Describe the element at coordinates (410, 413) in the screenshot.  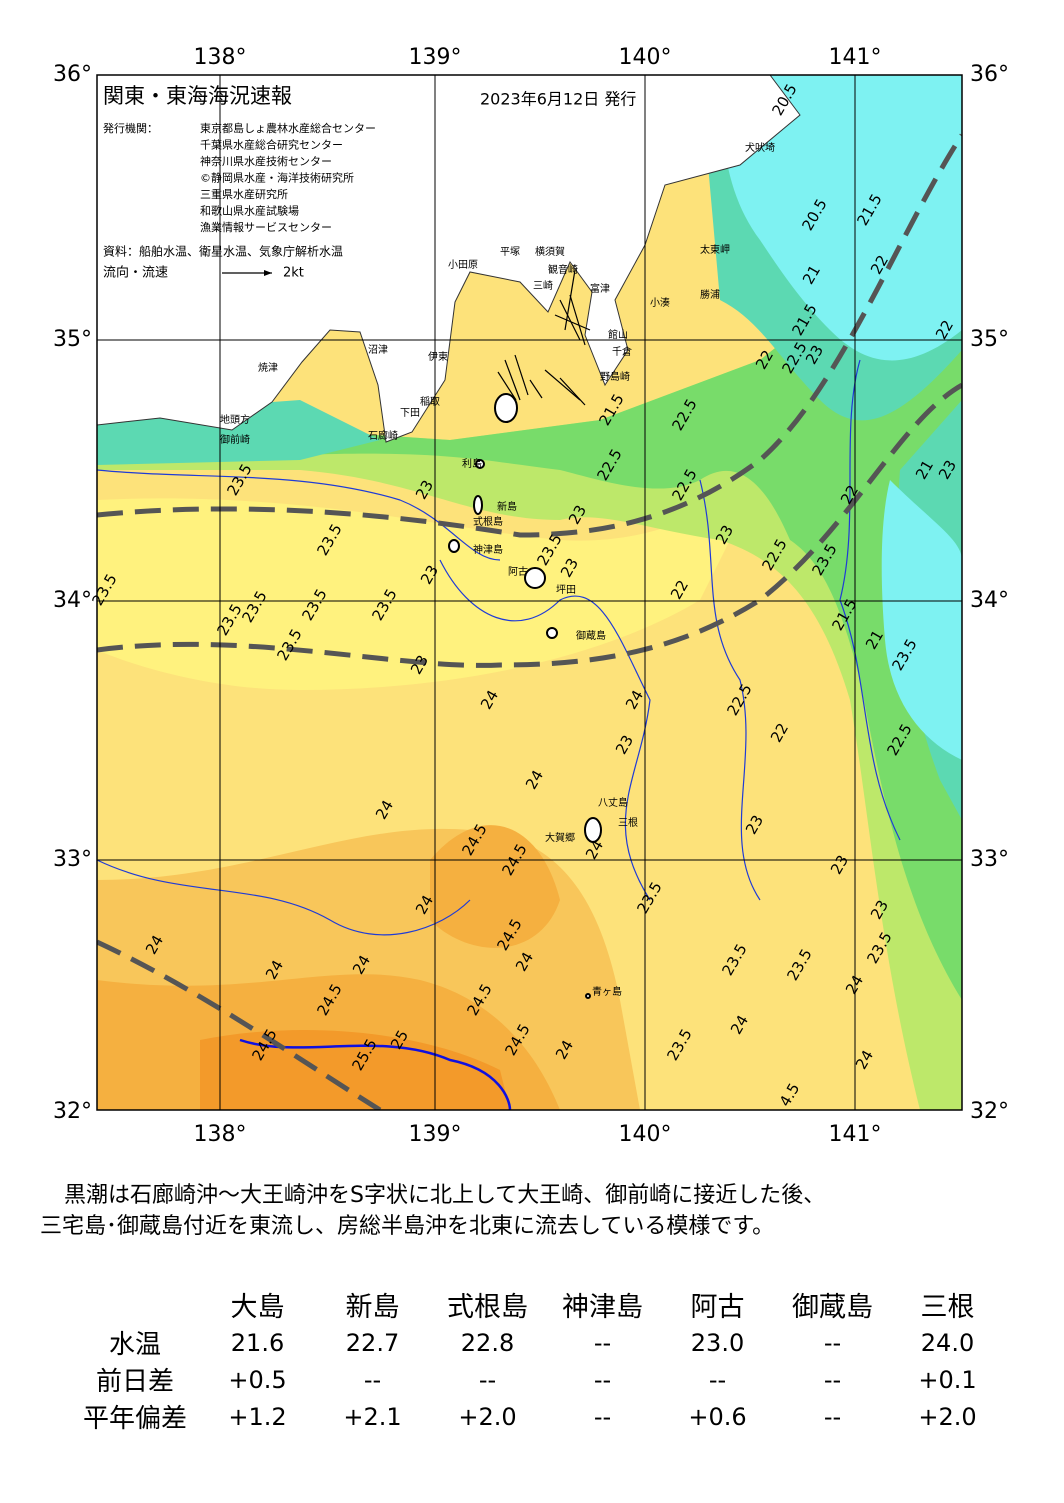
I see `place-name: 下田` at that location.